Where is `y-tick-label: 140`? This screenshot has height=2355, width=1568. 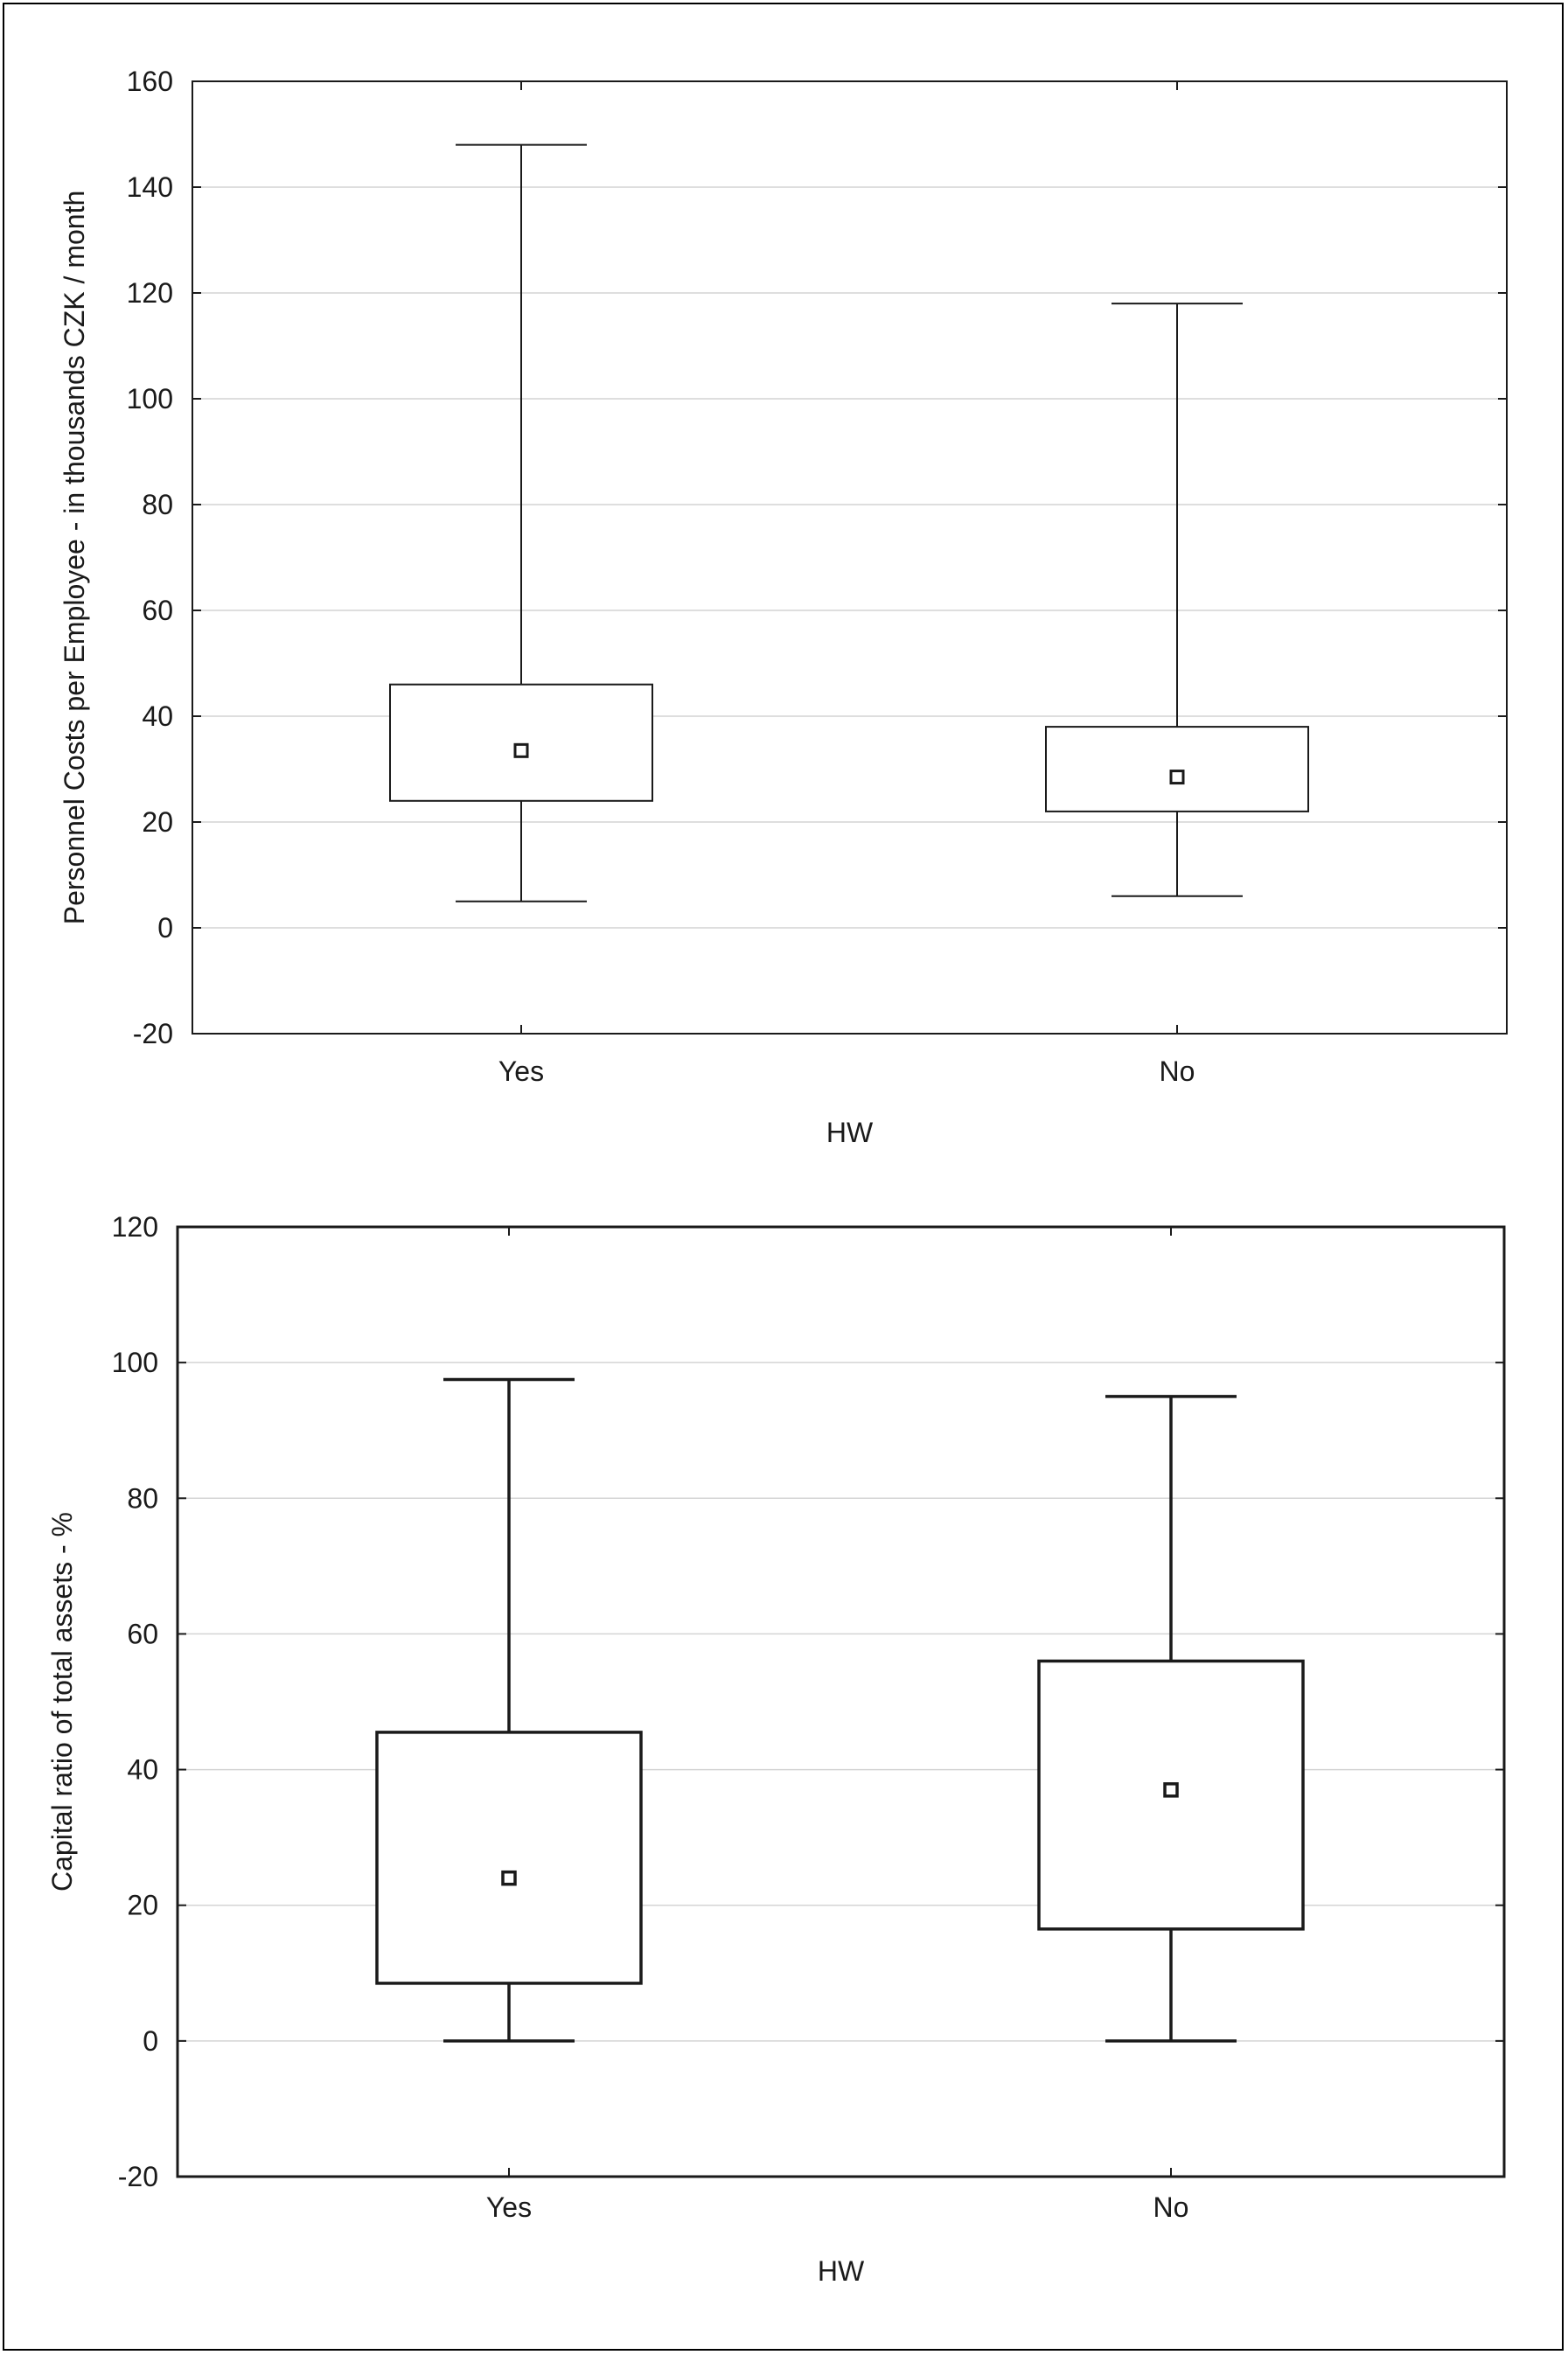
y-tick-label: 140 is located at coordinates (150, 187).